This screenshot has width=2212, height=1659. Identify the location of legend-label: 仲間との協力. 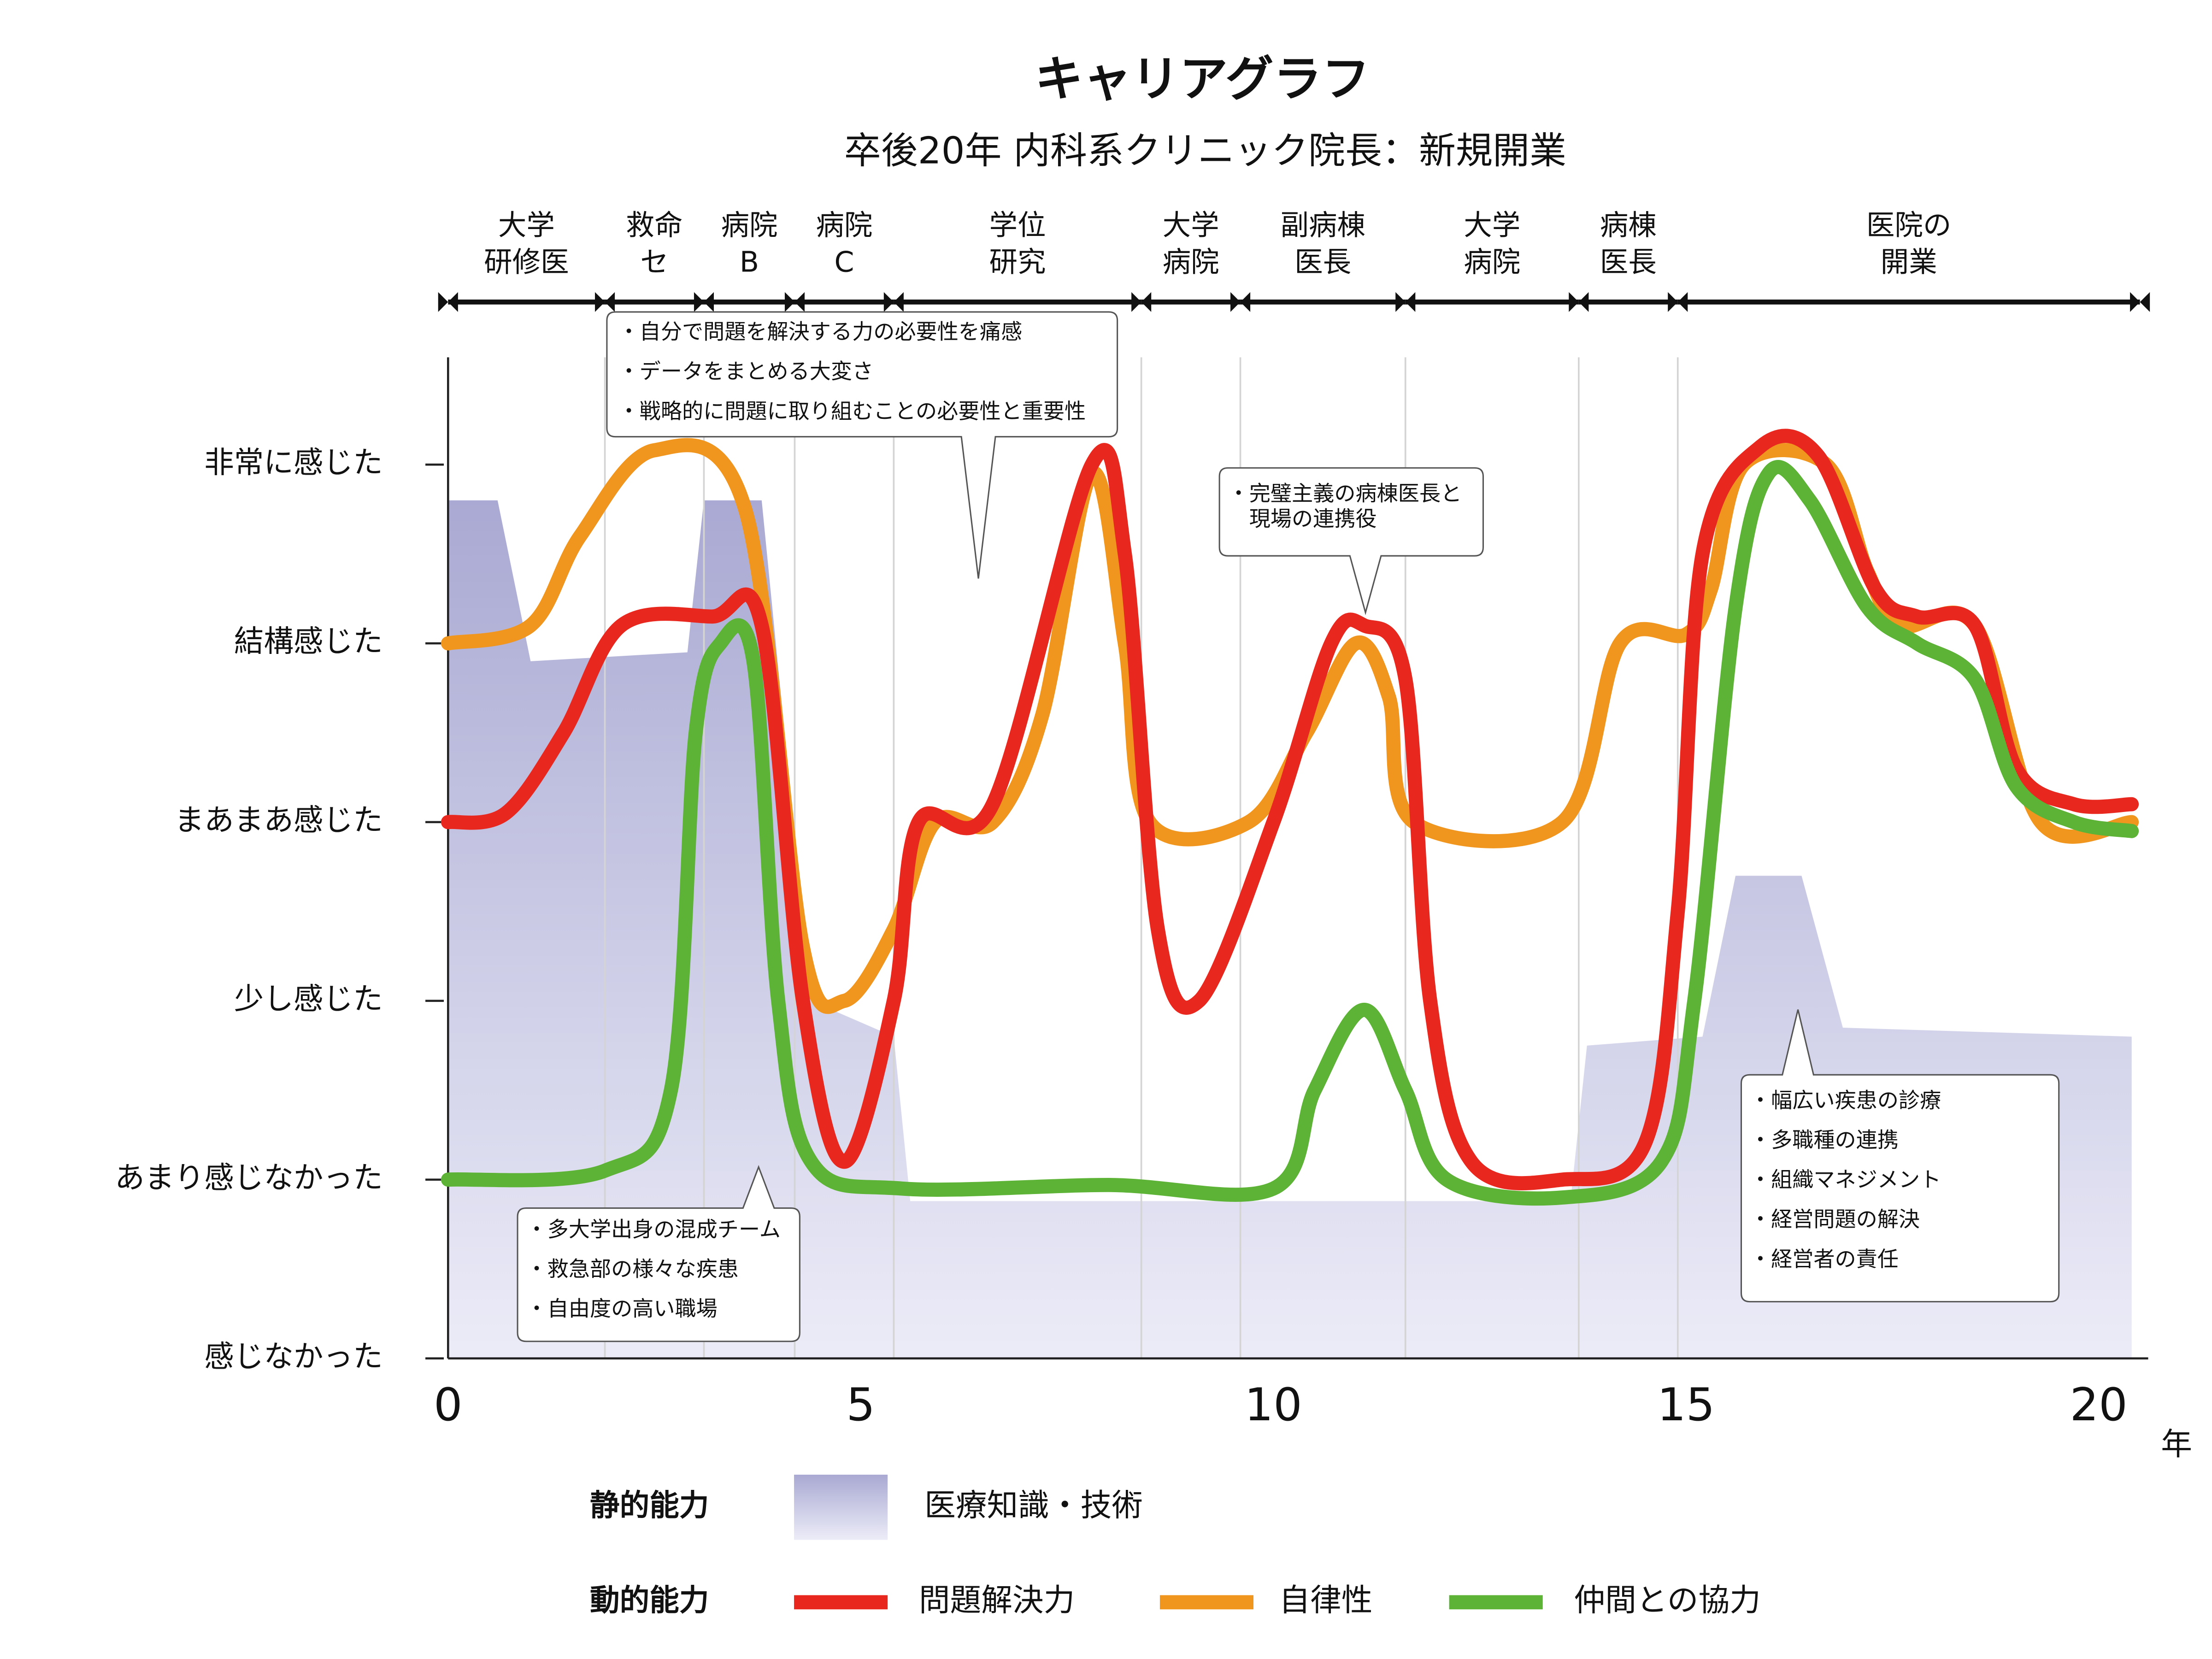
(1667, 1600).